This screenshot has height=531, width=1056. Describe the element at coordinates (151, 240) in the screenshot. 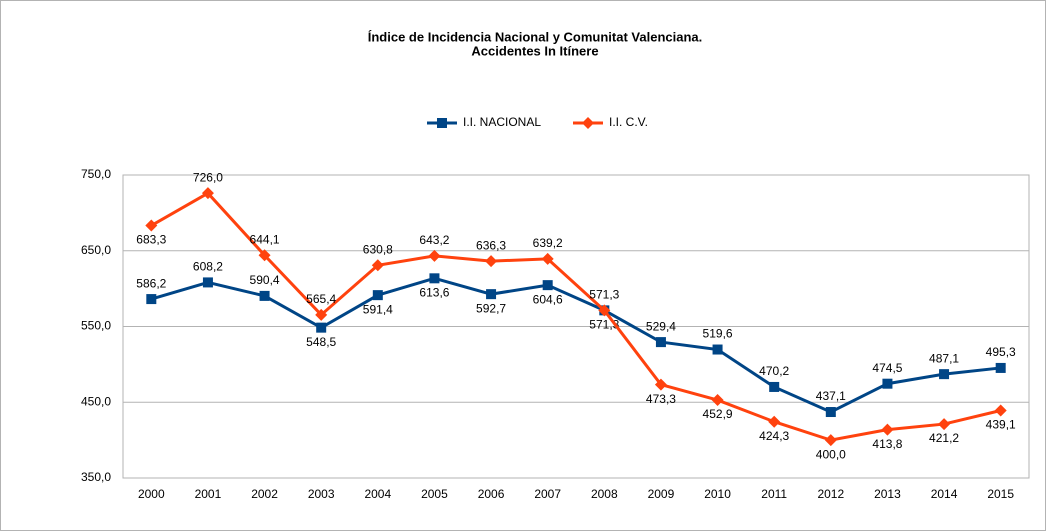

I see `data-label: 683,3` at that location.